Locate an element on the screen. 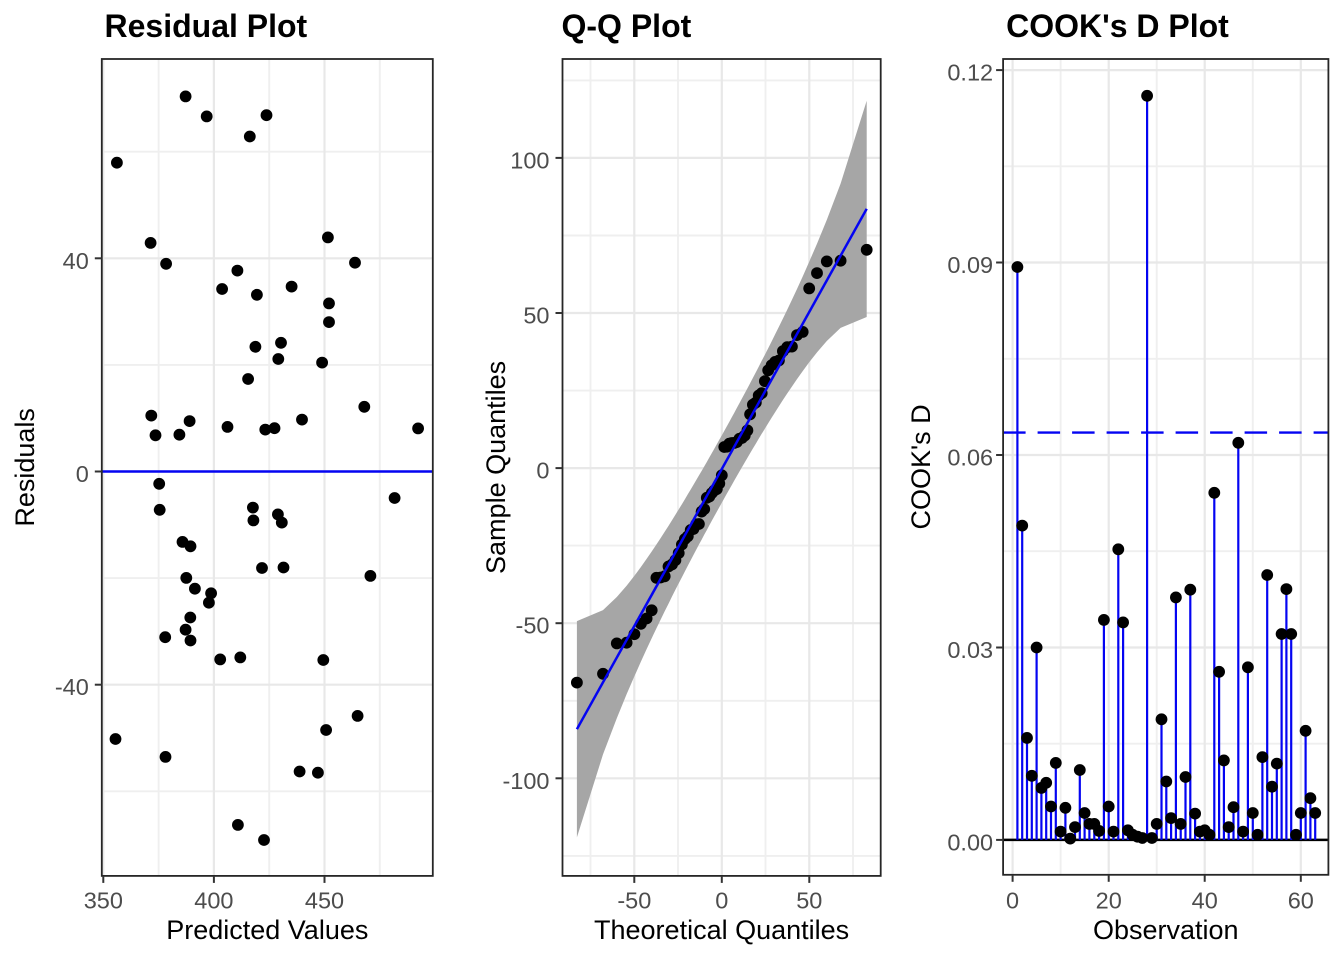 Image resolution: width=1344 pixels, height=960 pixels. svg-text: 450 is located at coordinates (324, 901).